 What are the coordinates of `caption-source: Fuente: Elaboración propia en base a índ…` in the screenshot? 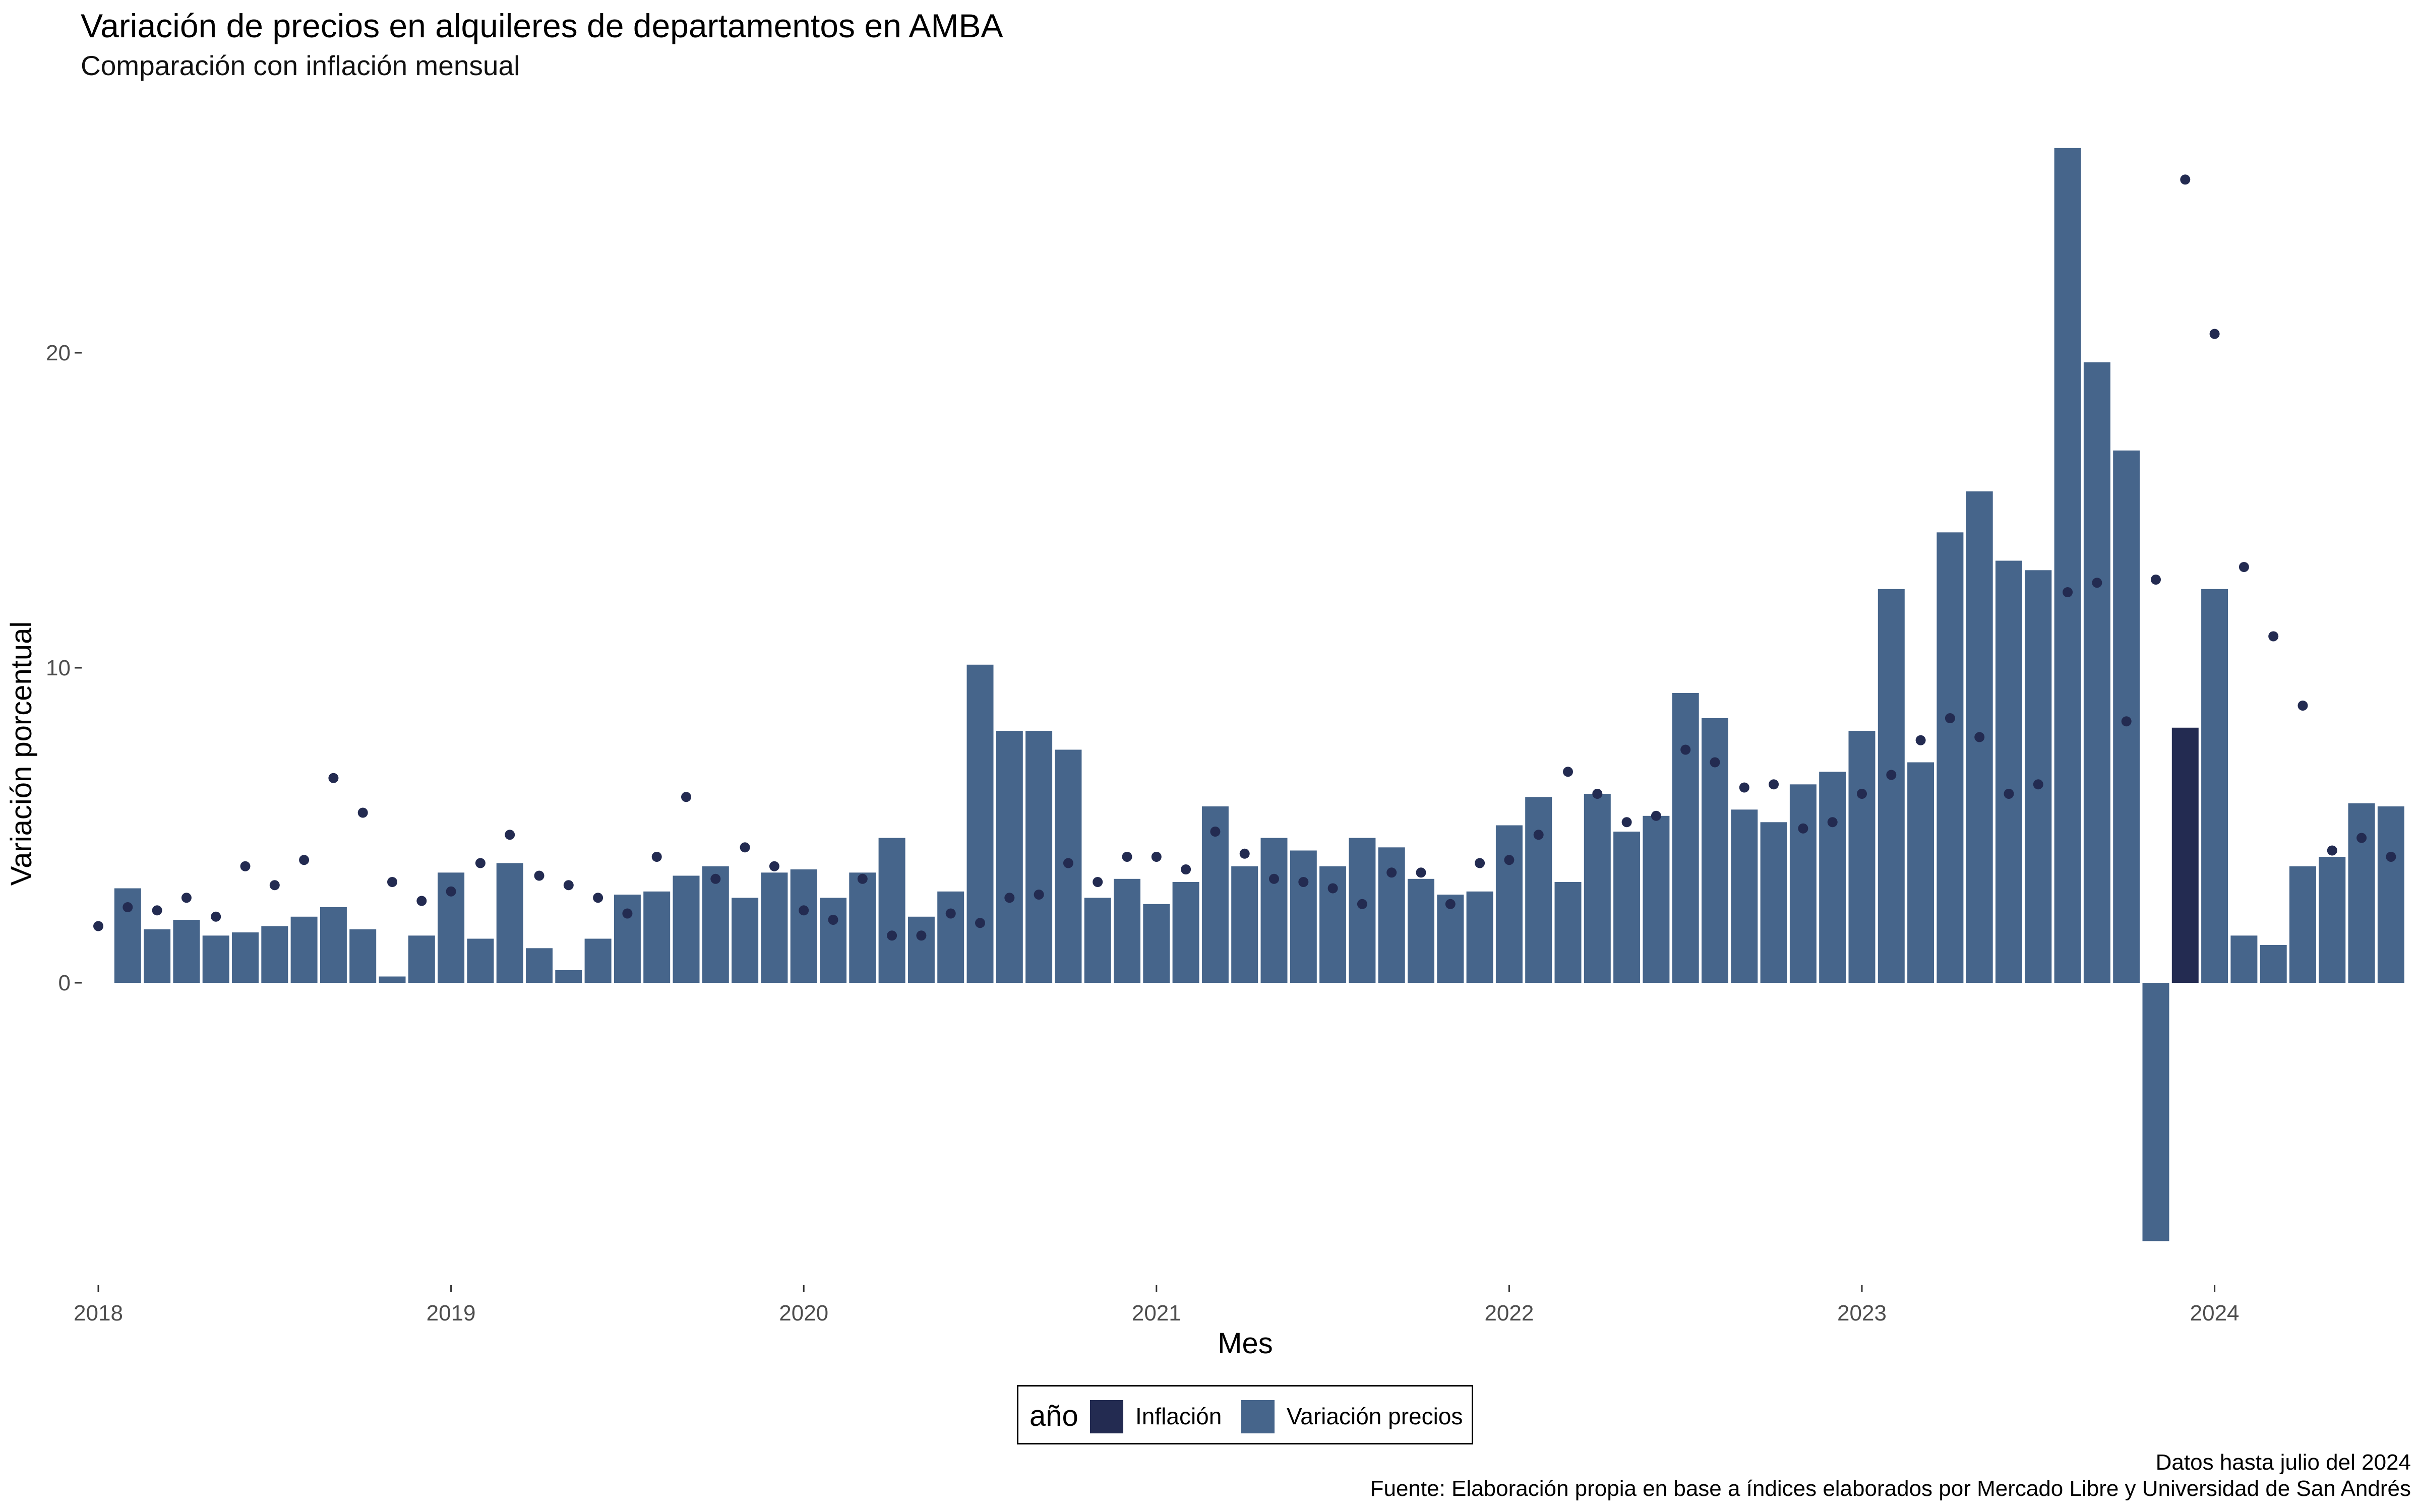 It's located at (1890, 1488).